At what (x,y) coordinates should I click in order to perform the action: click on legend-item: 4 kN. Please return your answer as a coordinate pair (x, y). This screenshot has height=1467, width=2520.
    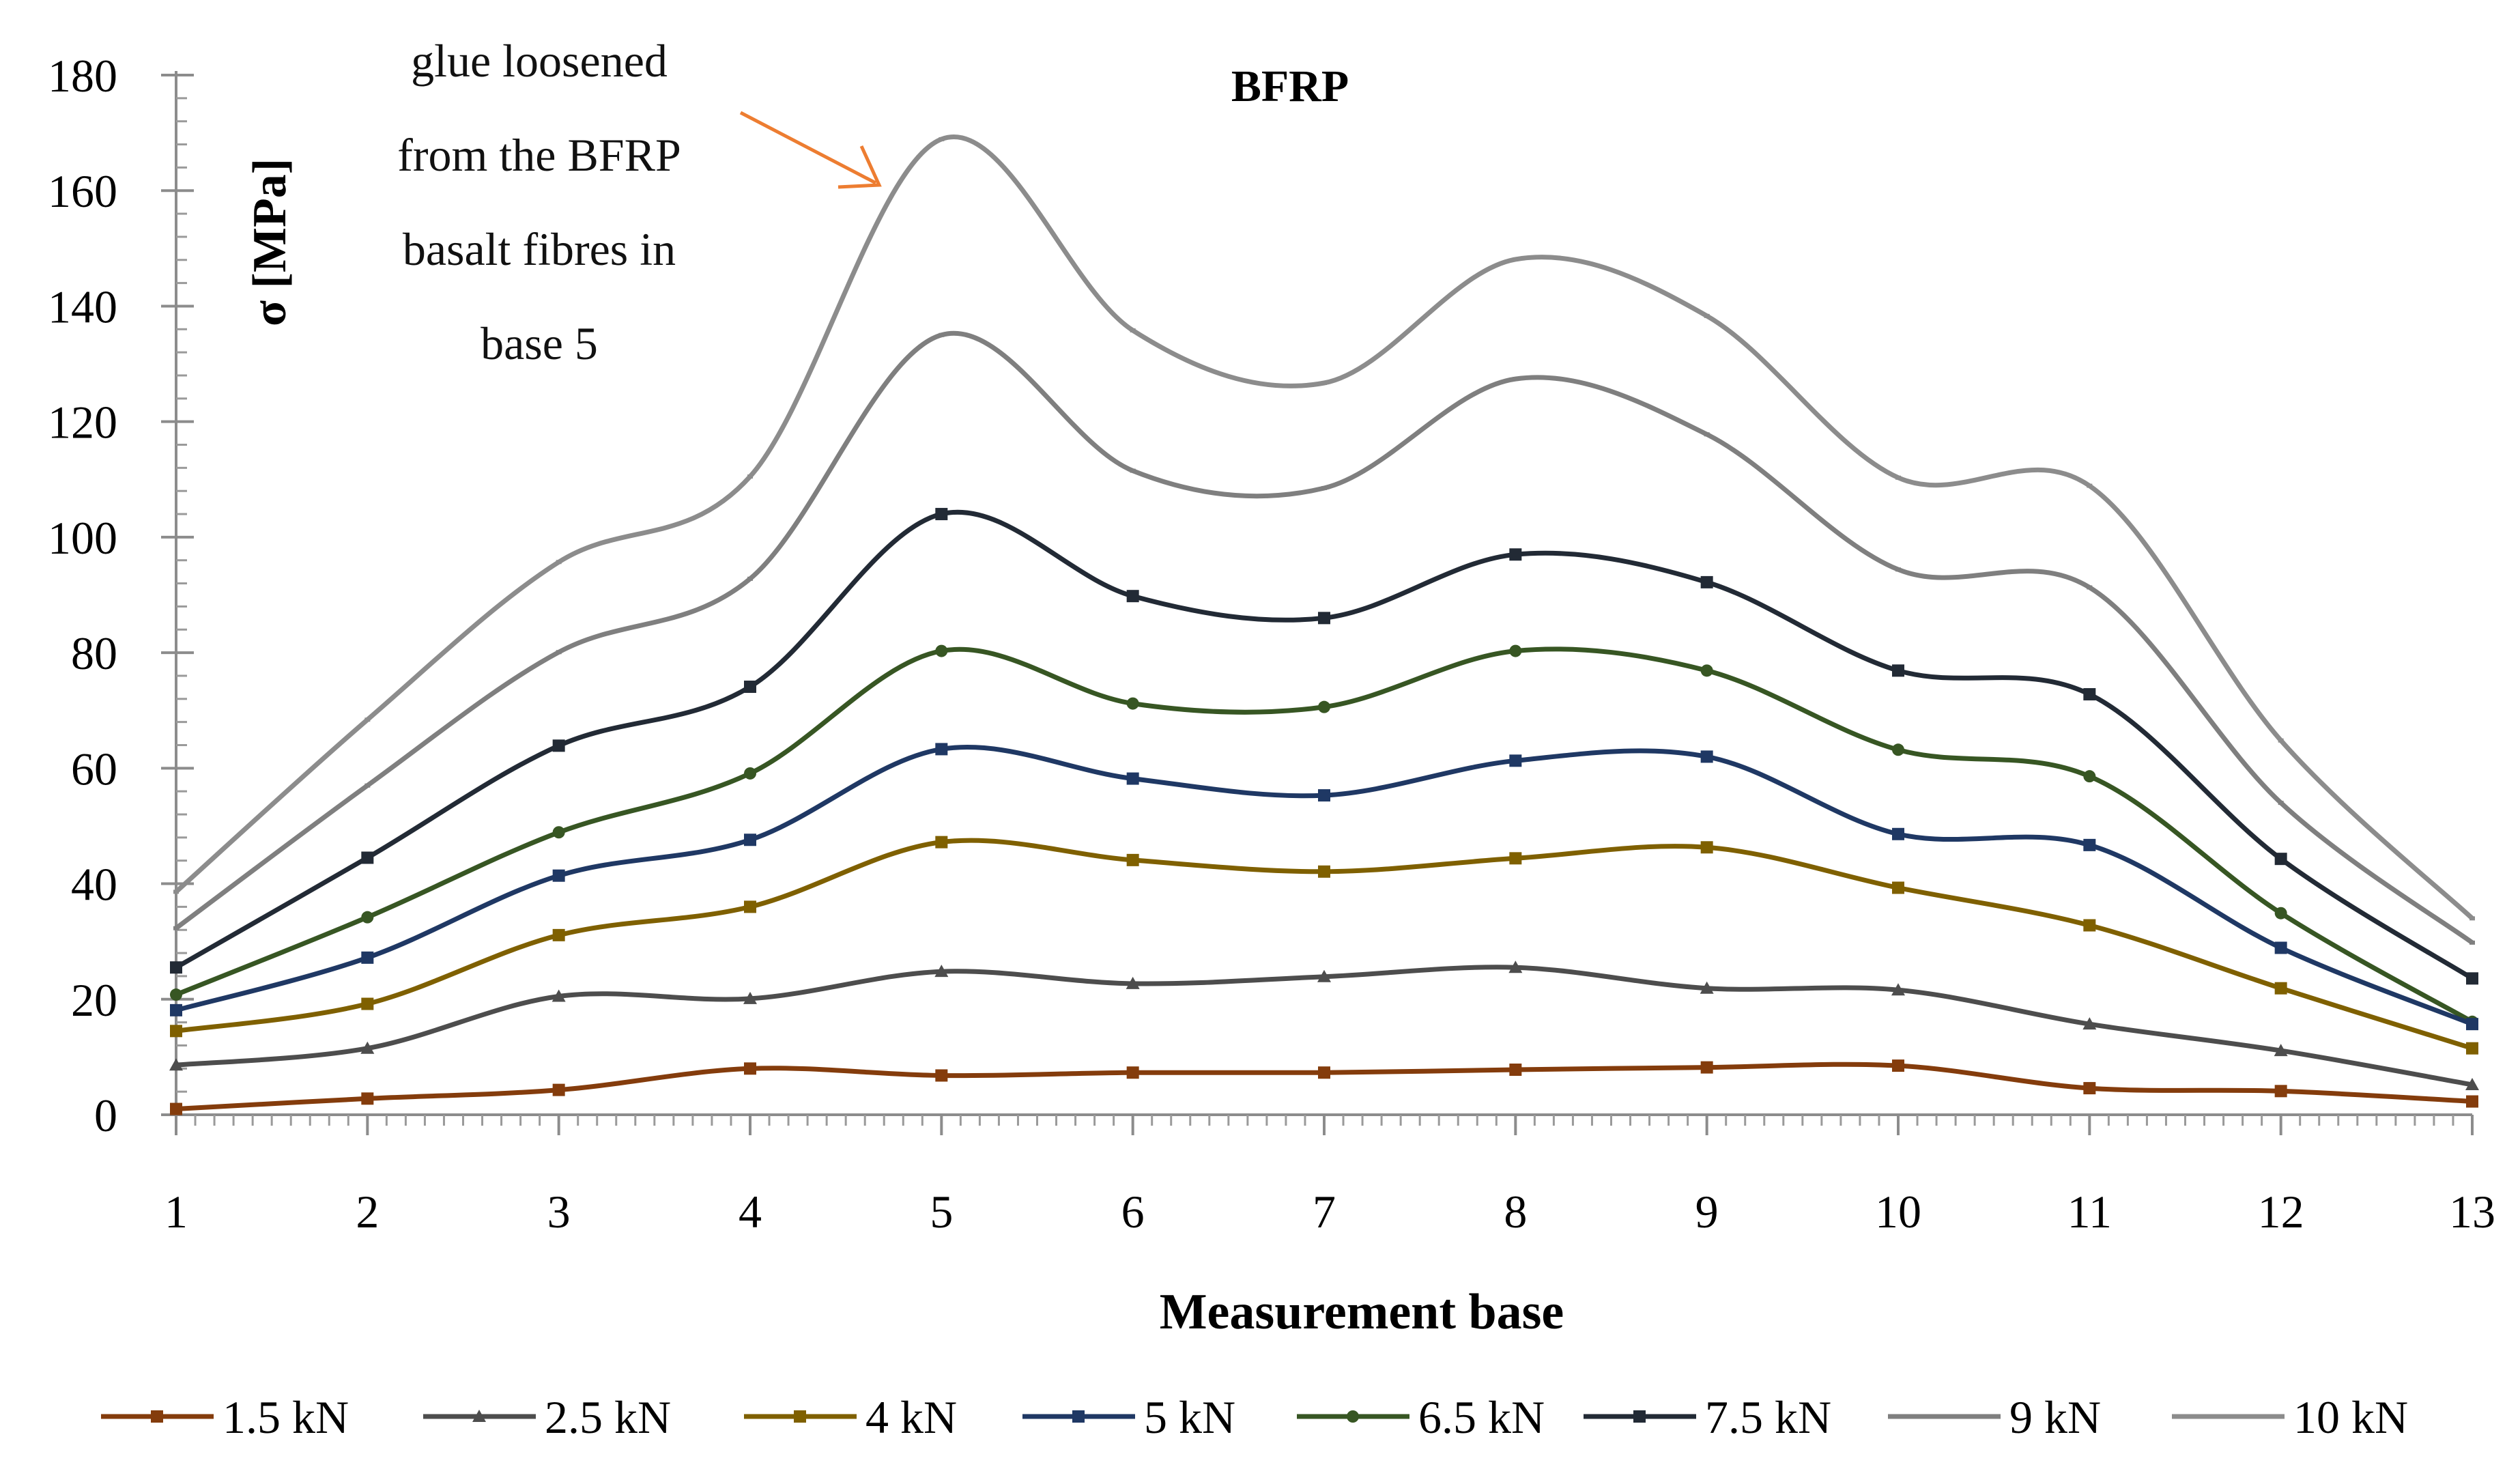
    Looking at the image, I should click on (850, 1417).